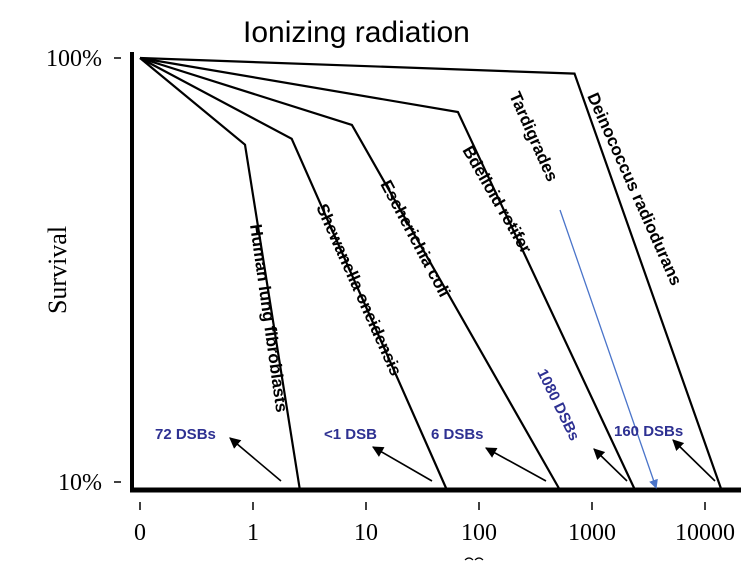 Image resolution: width=750 pixels, height=562 pixels. Describe the element at coordinates (356, 32) in the screenshot. I see `chart-title: Ionizing radiation` at that location.